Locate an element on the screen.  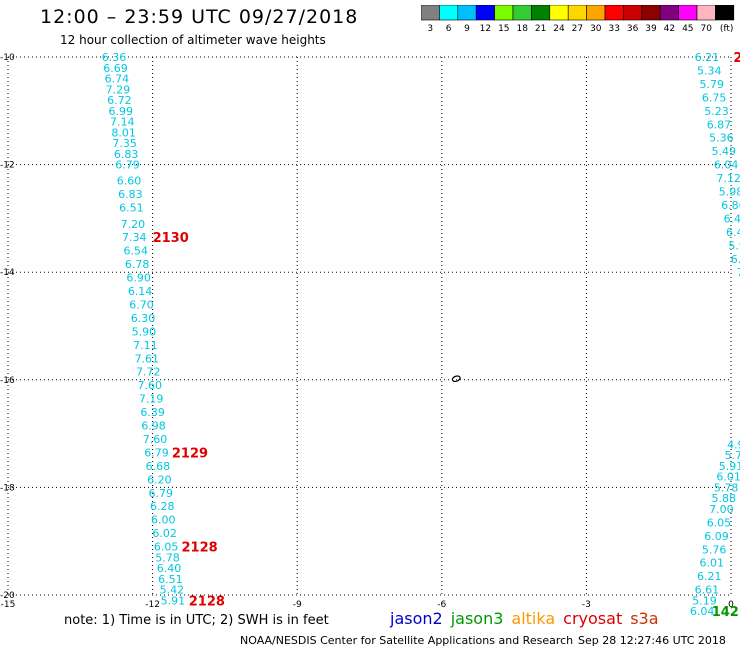
wave-height-value: 7.35 is located at coordinates (124, 143).